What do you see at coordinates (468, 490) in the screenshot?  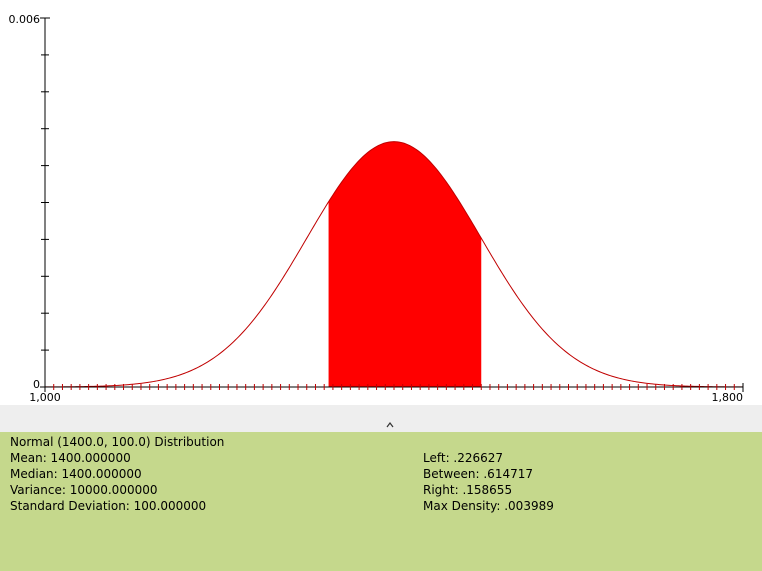 I see `info-line: Right: .158655` at bounding box center [468, 490].